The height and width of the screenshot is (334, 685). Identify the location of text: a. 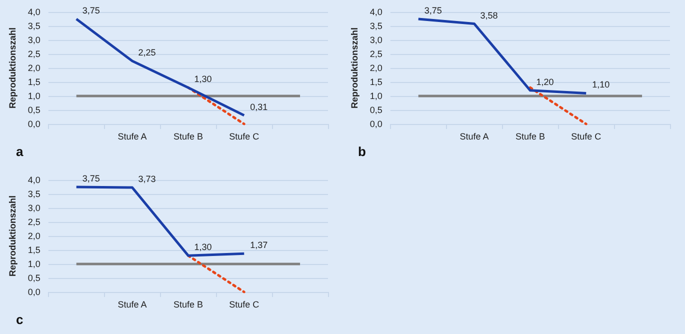
(20, 151).